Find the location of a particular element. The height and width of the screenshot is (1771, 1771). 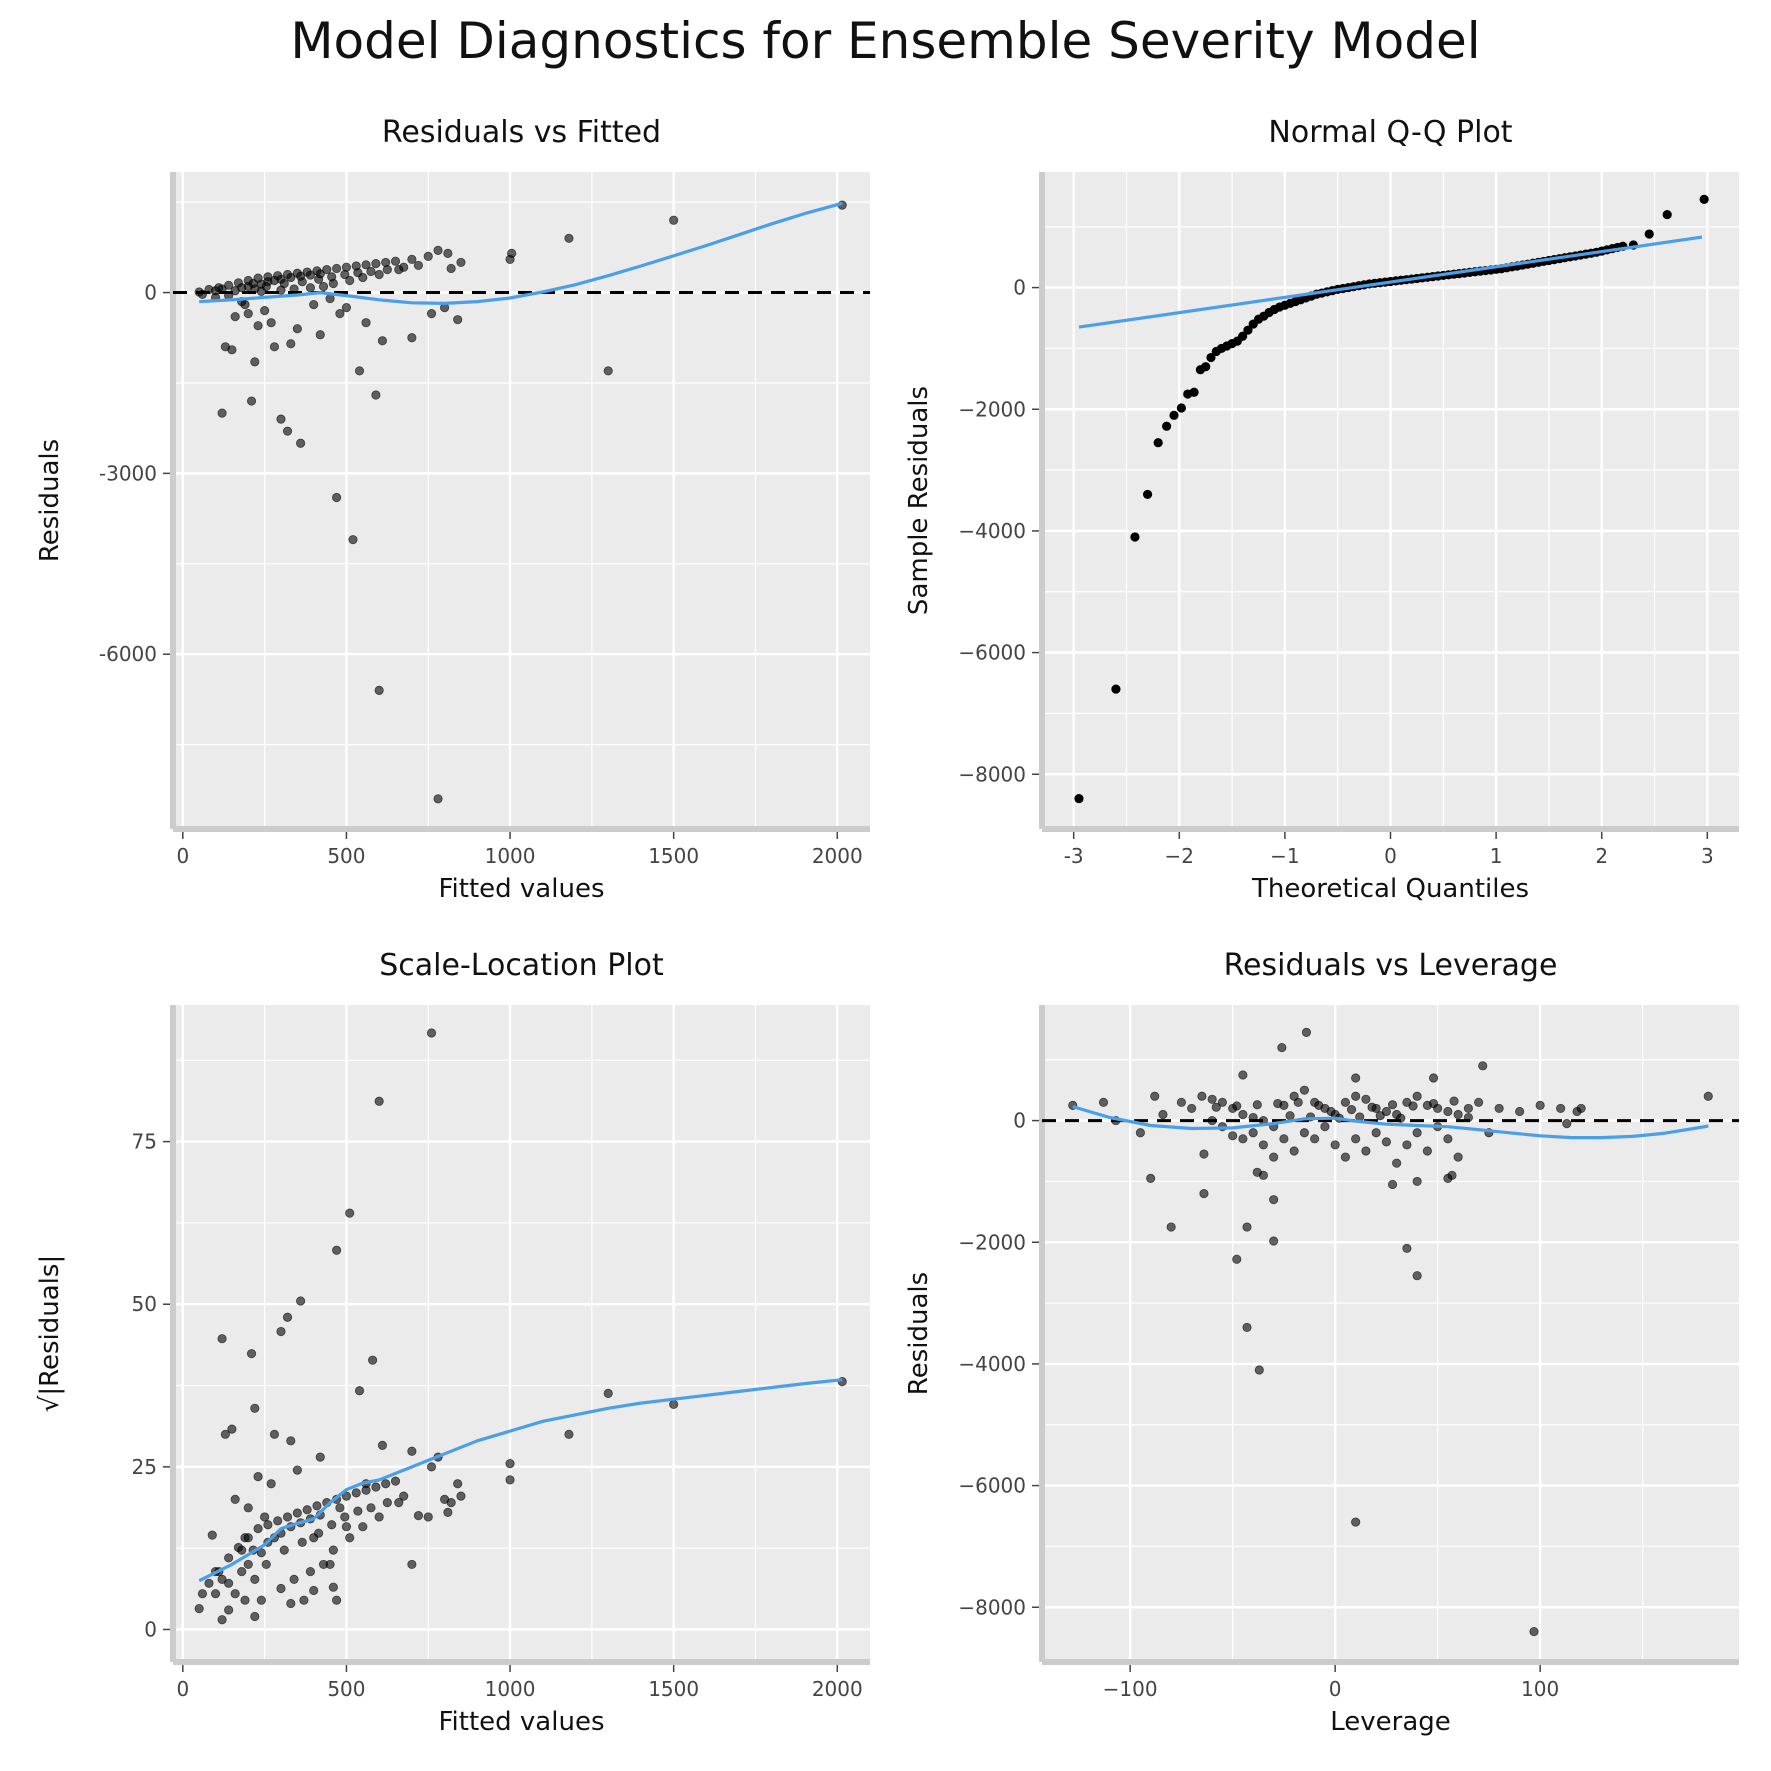

panel-title: Residuals vs Fitted is located at coordinates (521, 132).